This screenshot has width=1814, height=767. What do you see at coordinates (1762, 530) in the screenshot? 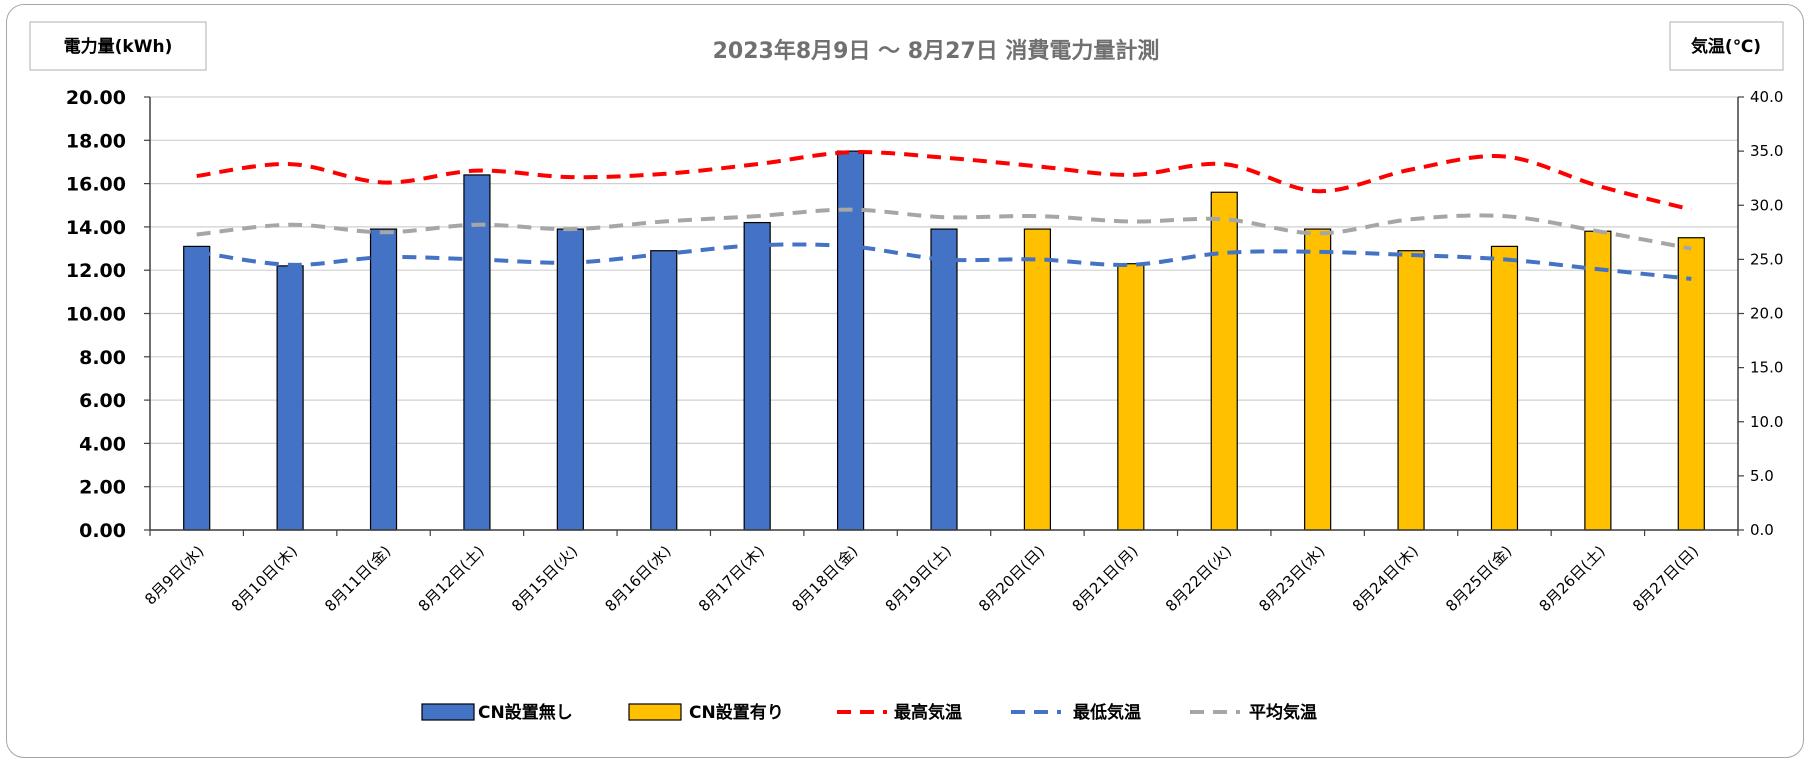
I see `y2-tick-label: 0.0` at bounding box center [1762, 530].